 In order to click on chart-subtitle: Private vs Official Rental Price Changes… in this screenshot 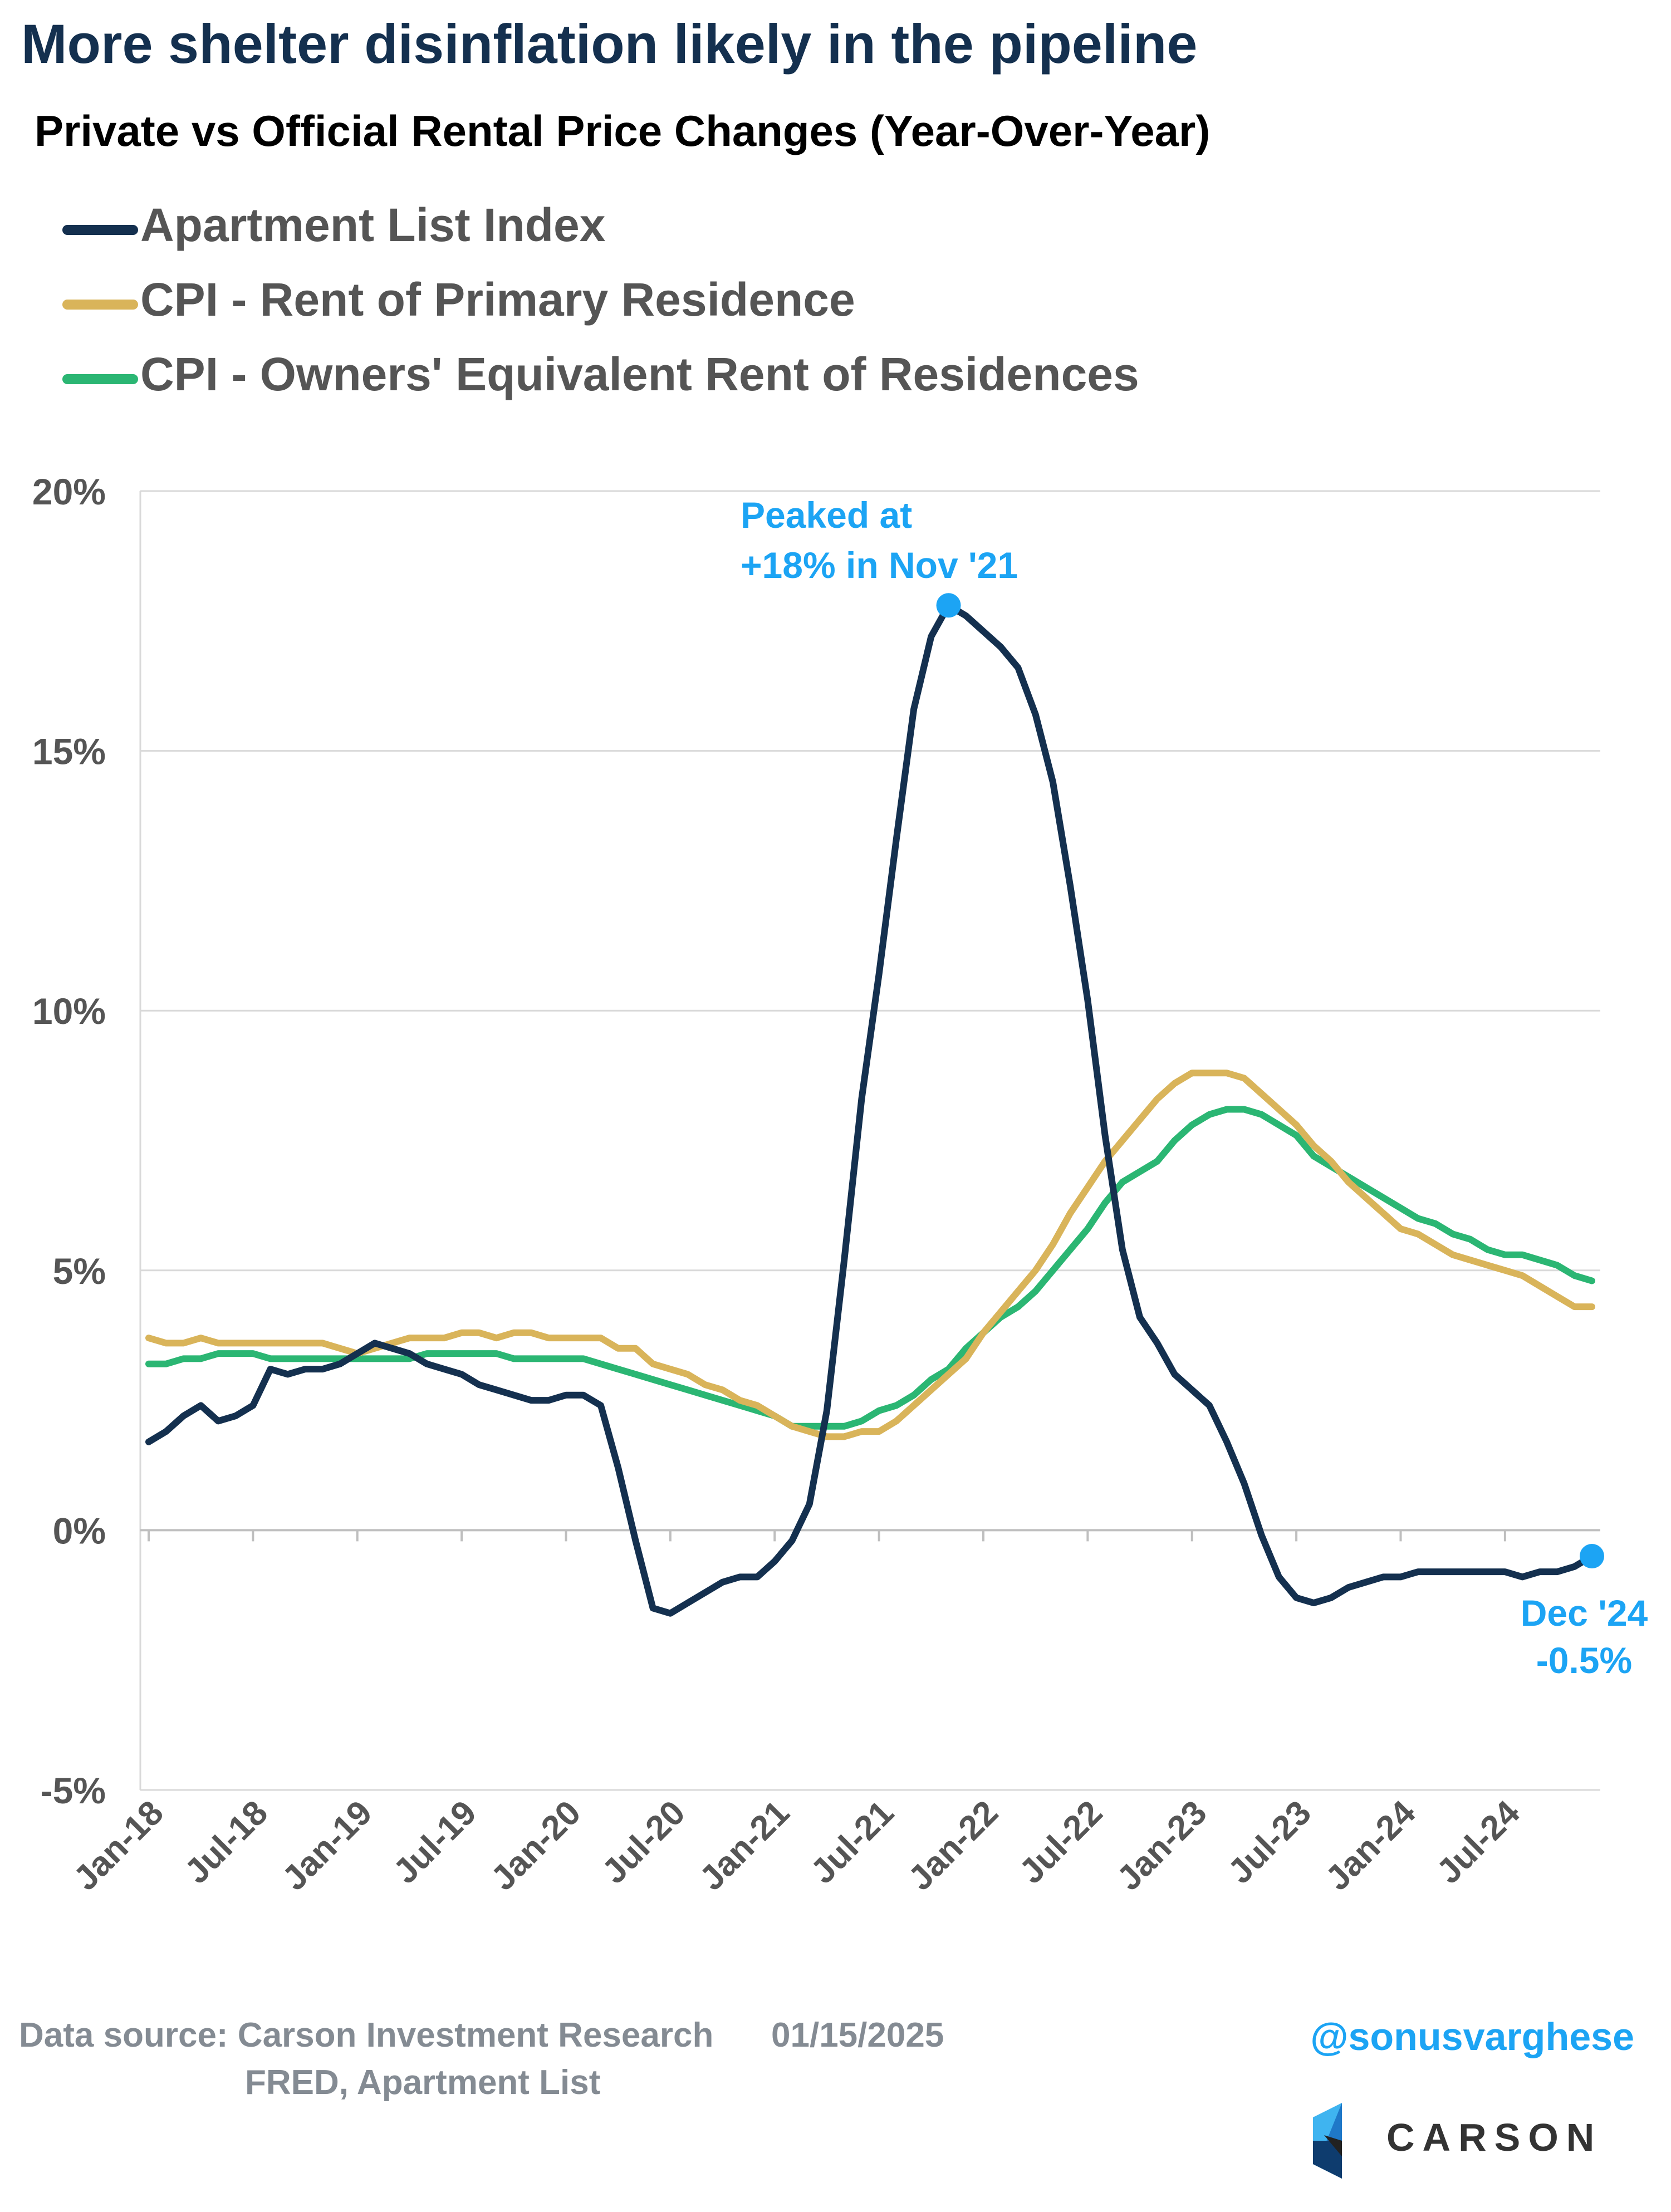, I will do `click(623, 130)`.